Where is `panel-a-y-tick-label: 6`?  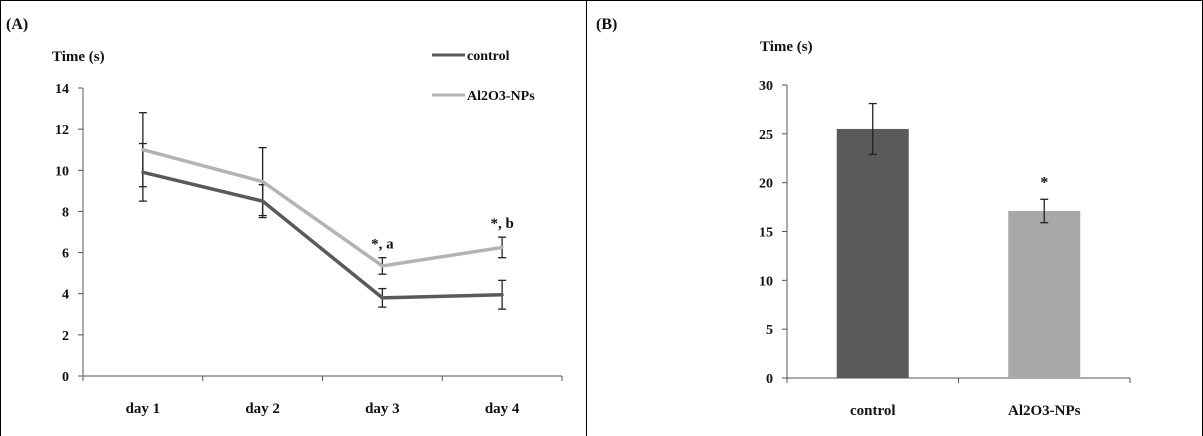 panel-a-y-tick-label: 6 is located at coordinates (65, 254).